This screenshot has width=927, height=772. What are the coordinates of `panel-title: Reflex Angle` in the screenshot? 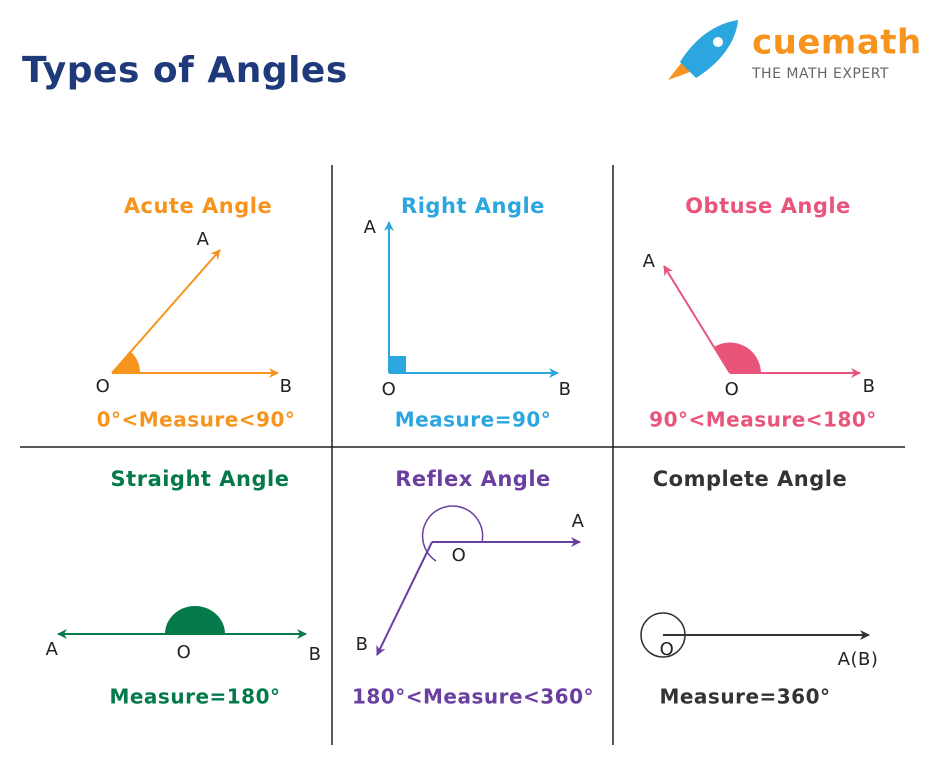 It's located at (473, 479).